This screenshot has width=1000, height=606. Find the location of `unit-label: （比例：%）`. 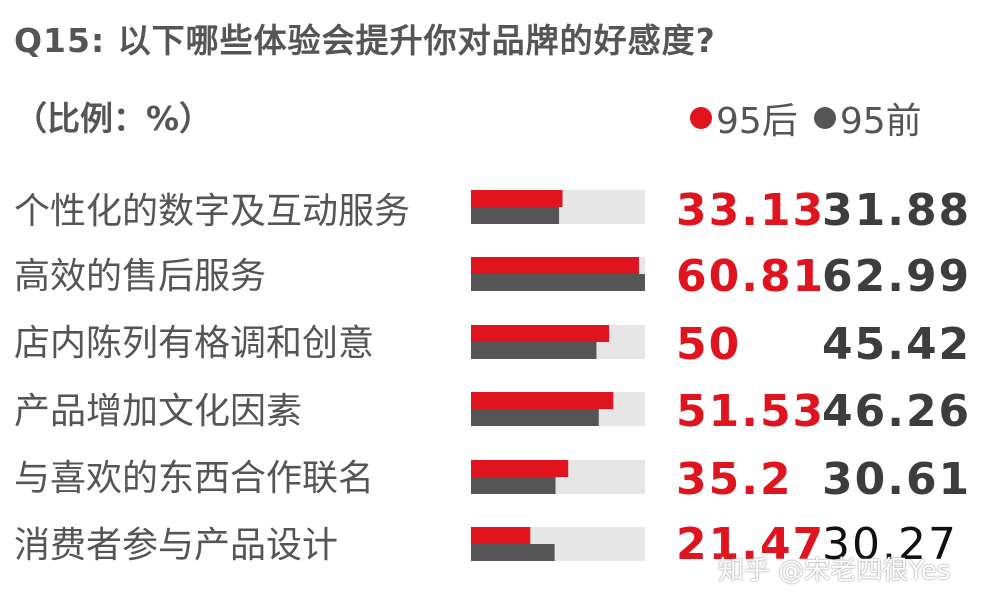

unit-label: （比例：%） is located at coordinates (113, 118).